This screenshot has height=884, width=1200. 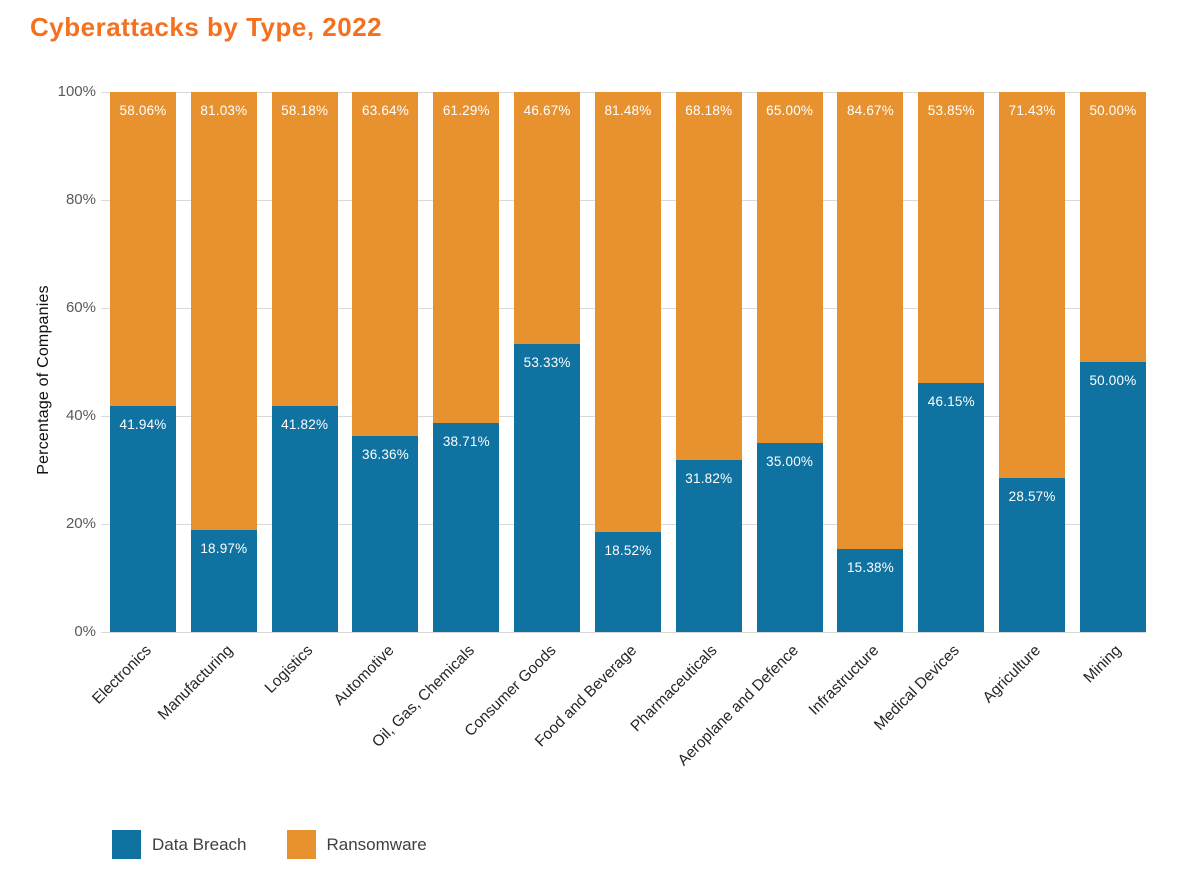 I want to click on data-breach-value-label: 18.52%, so click(x=628, y=550).